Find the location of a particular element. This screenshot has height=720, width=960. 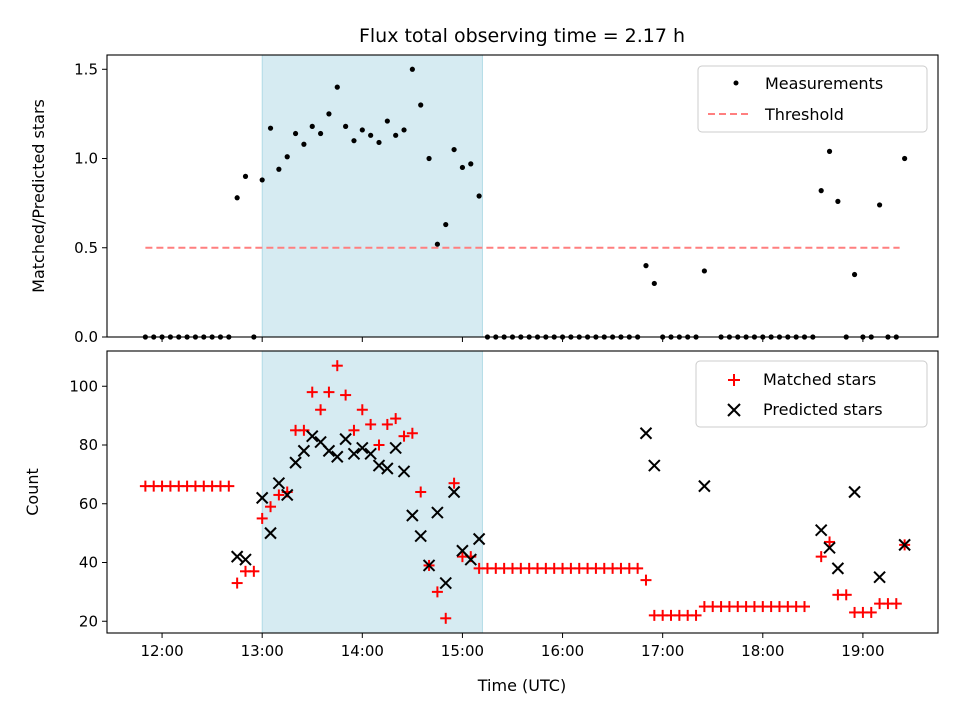

x-tick-label: 13:00 is located at coordinates (262, 651).